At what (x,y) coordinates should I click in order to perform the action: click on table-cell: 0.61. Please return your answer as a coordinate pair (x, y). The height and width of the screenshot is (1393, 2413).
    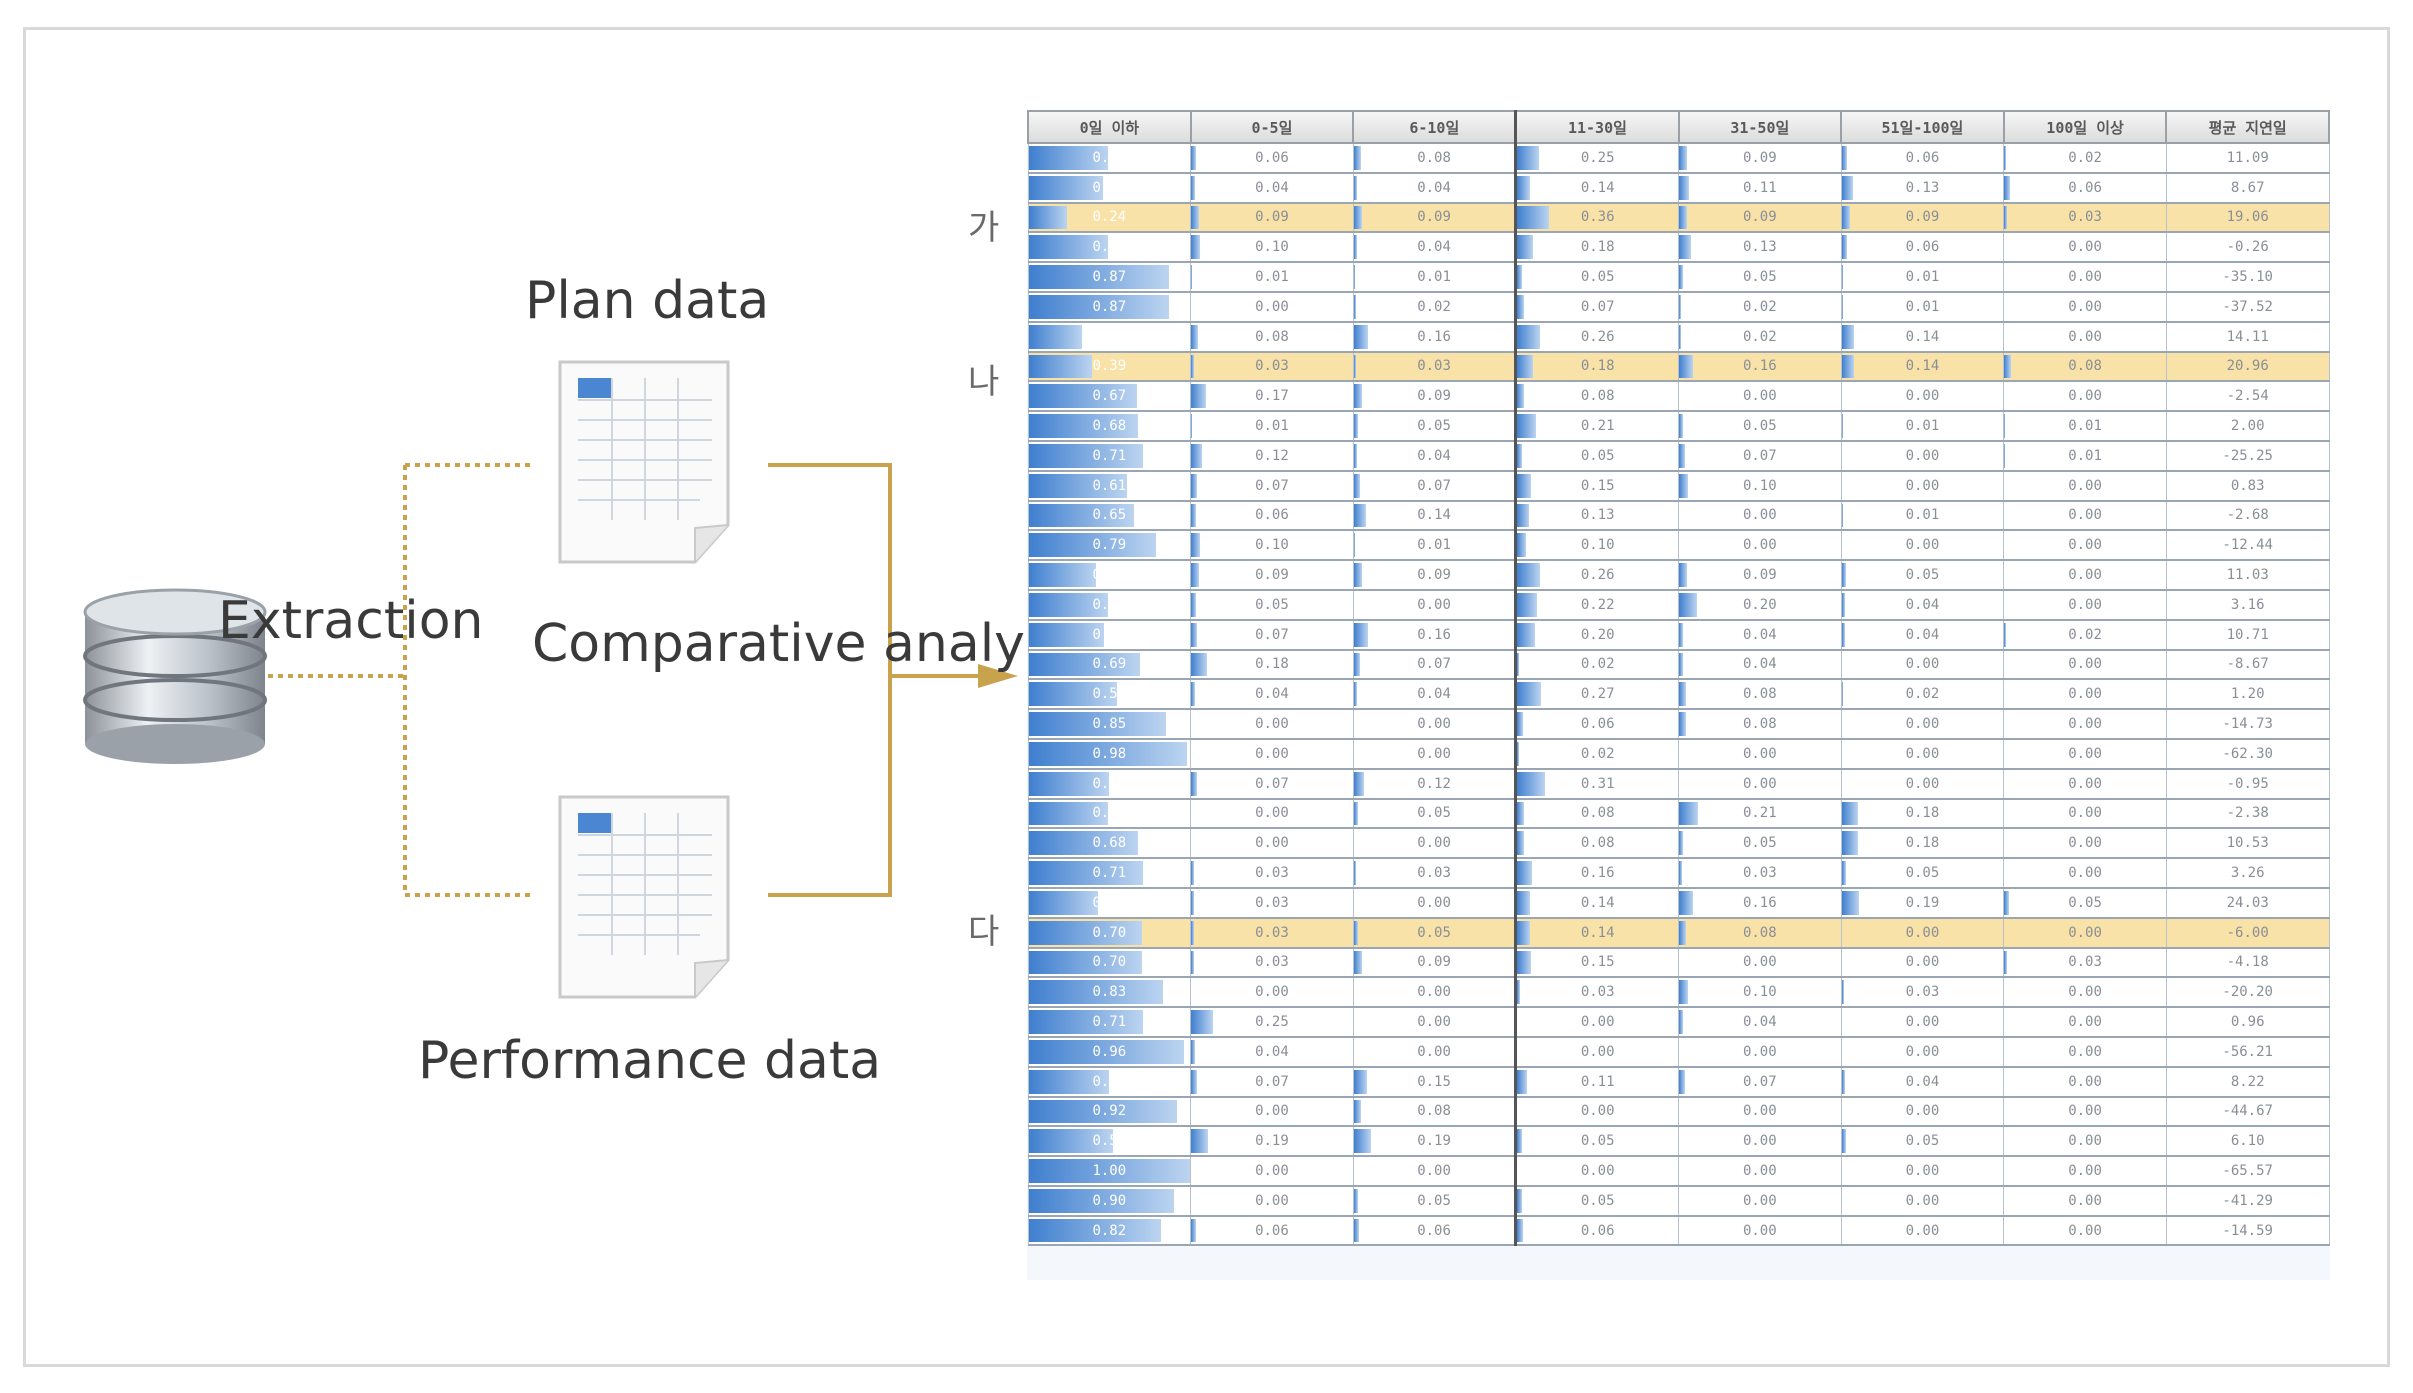
    Looking at the image, I should click on (1109, 486).